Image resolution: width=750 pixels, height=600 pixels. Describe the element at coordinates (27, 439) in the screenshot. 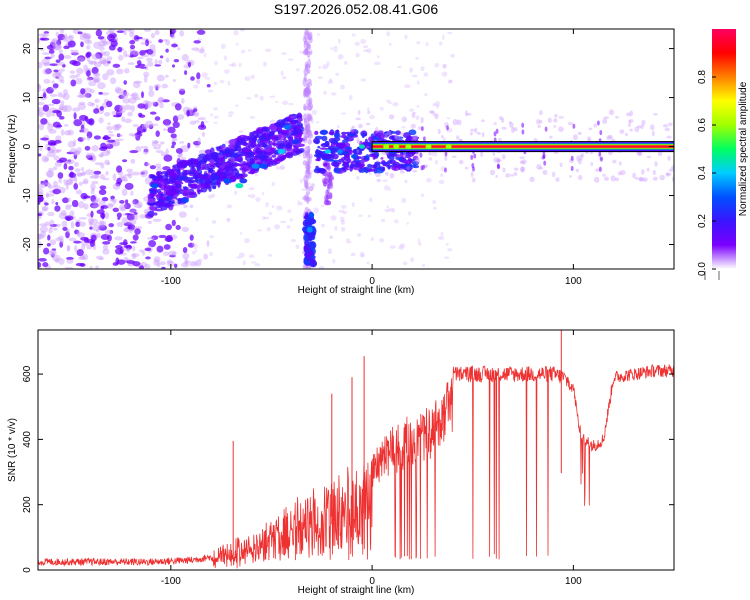

I see `y-tick-label: 400` at that location.